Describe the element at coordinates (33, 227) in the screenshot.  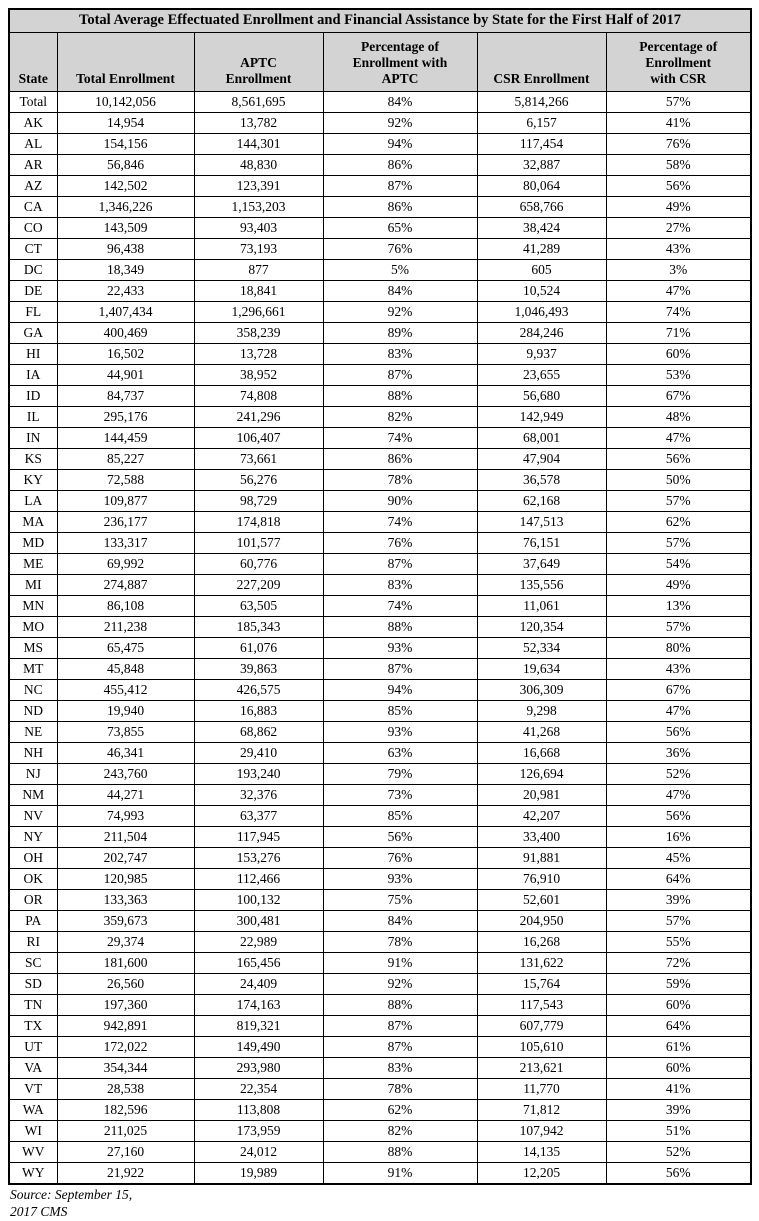
I see `state-cell: CO` at that location.